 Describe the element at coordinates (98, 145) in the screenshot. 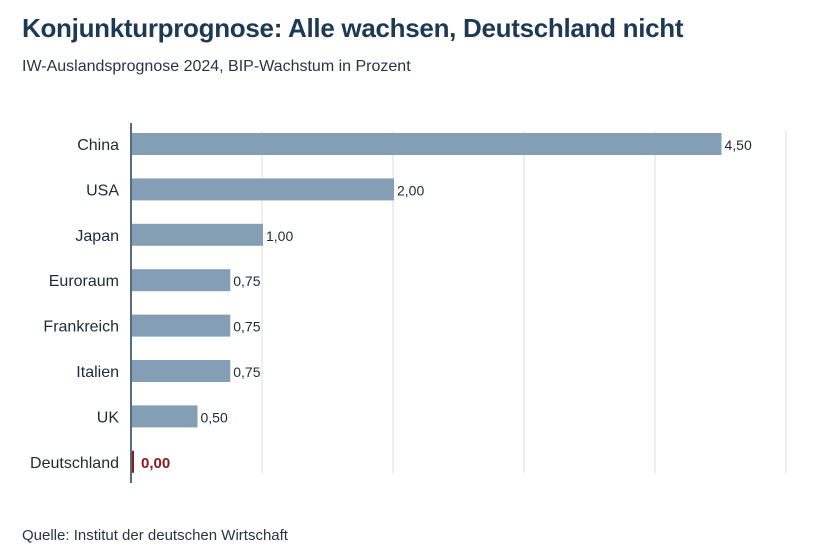

I see `category-label: China` at that location.